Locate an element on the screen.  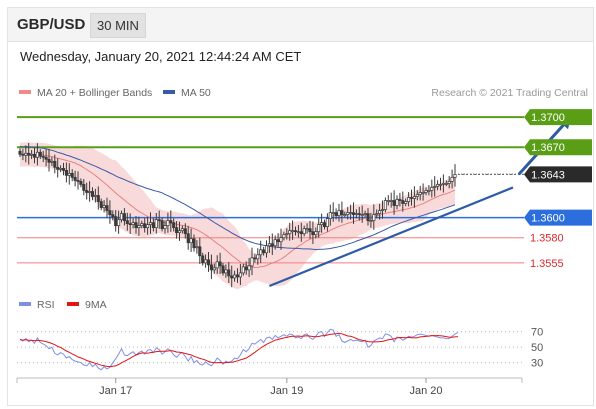
price-legend: MA 20 + Bollinger Bands MA 50 is located at coordinates (115, 93).